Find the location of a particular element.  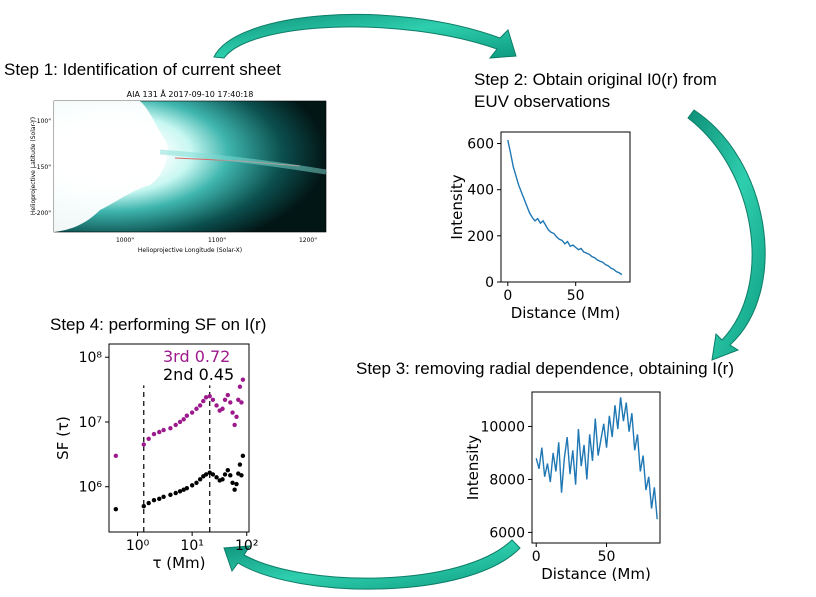

euv-xtick-1: 1000" is located at coordinates (125, 240).